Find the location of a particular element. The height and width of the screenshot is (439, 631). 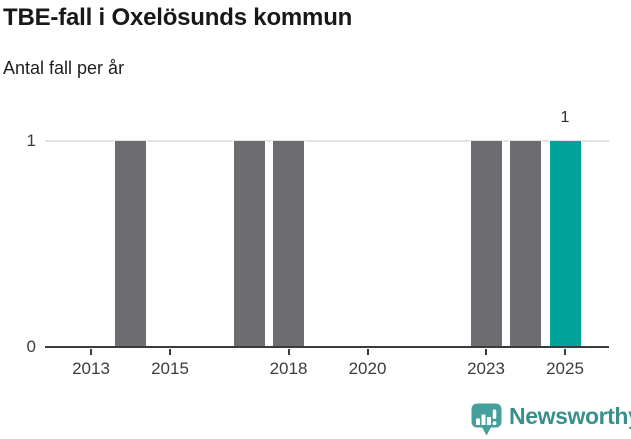

newsworthy-brand: Newsworthy is located at coordinates (550, 419).